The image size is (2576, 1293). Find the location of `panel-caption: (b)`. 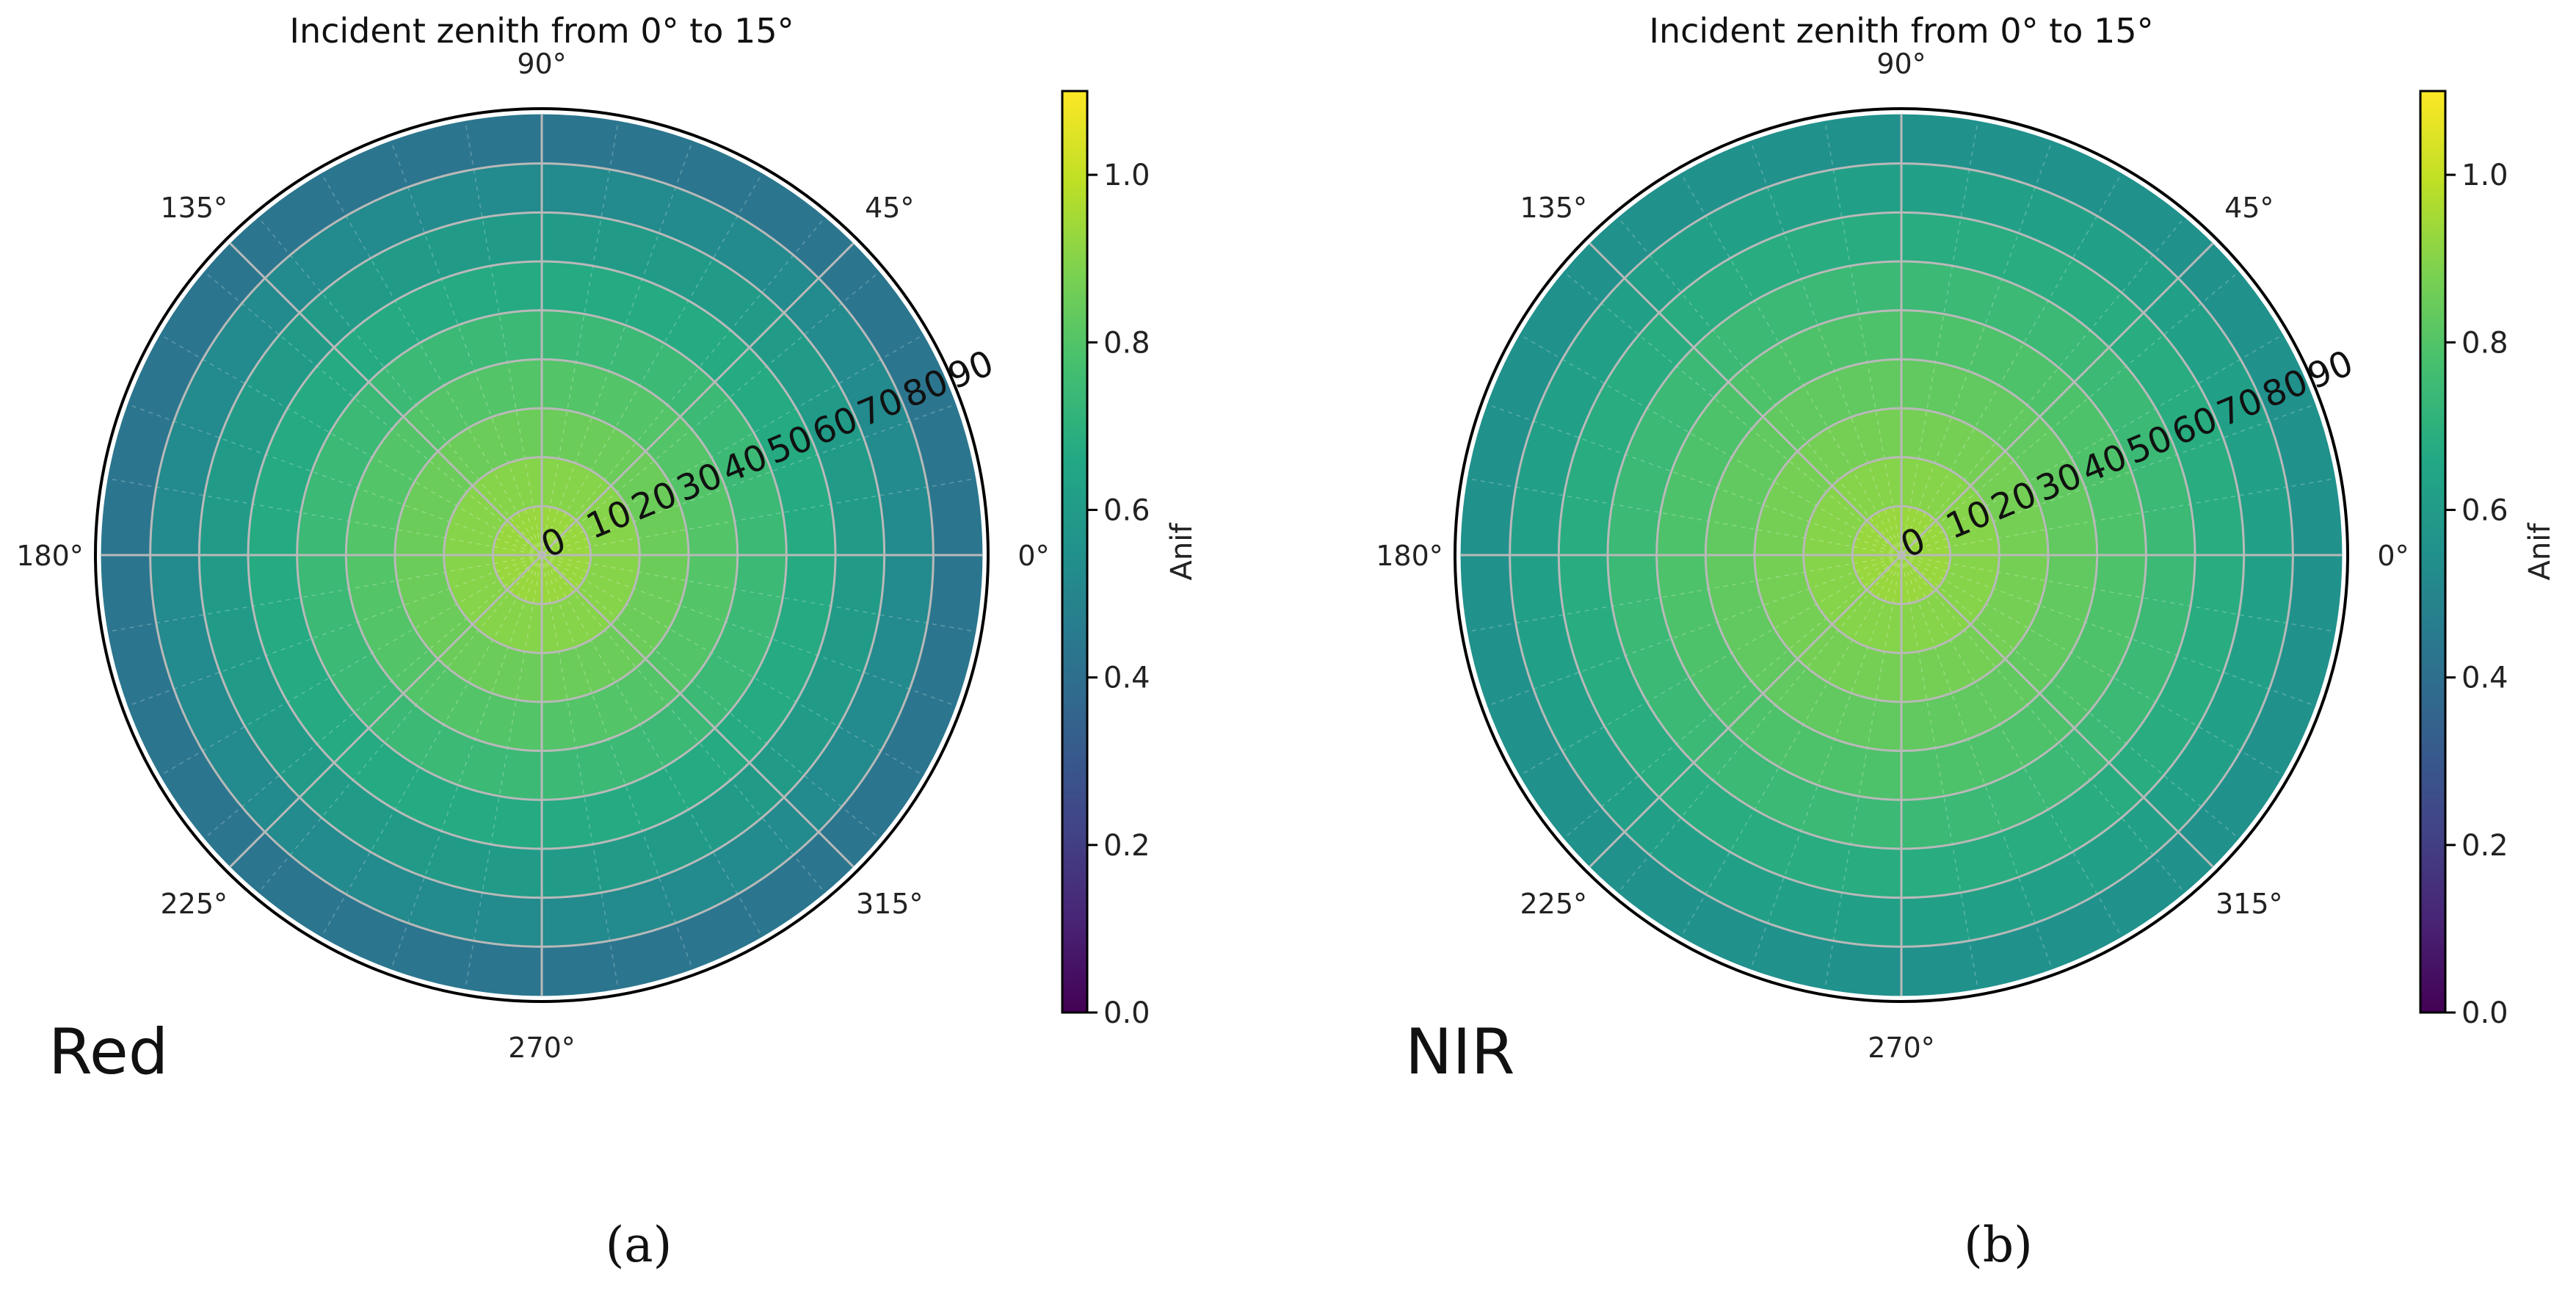

panel-caption: (b) is located at coordinates (1999, 1245).